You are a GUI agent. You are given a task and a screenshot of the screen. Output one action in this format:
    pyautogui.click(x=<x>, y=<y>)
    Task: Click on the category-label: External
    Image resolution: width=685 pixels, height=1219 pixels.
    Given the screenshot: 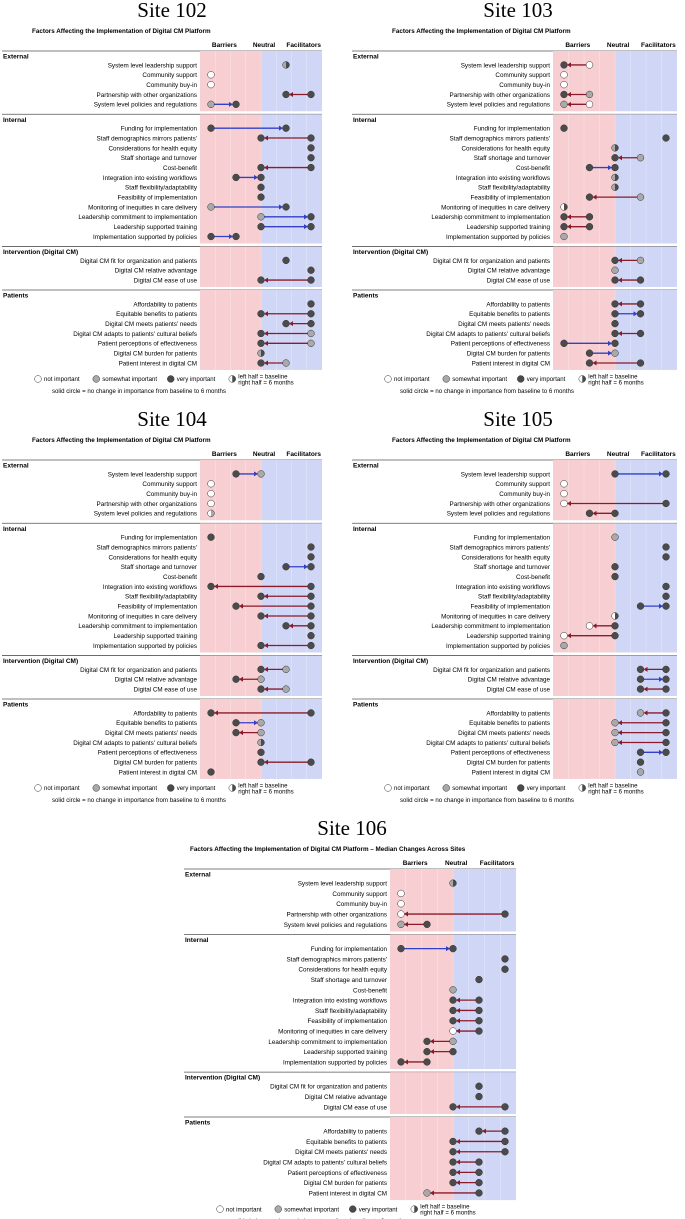 What is the action you would take?
    pyautogui.click(x=366, y=466)
    